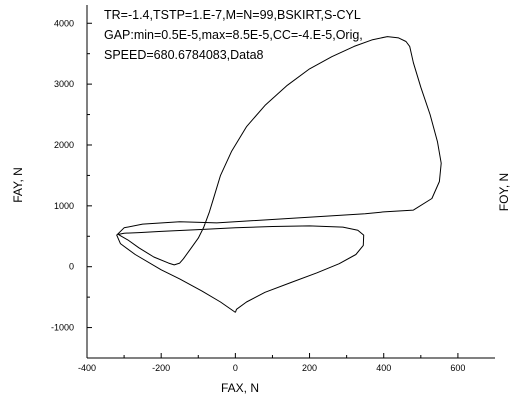  I want to click on annotation-line-3: SPEED=680.6784083,Data8, so click(184, 55).